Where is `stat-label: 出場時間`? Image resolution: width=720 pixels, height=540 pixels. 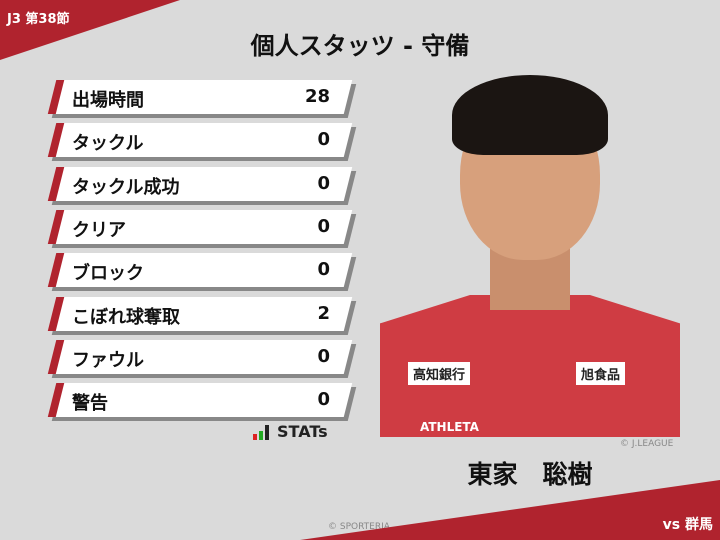
stat-label: 出場時間 is located at coordinates (108, 100).